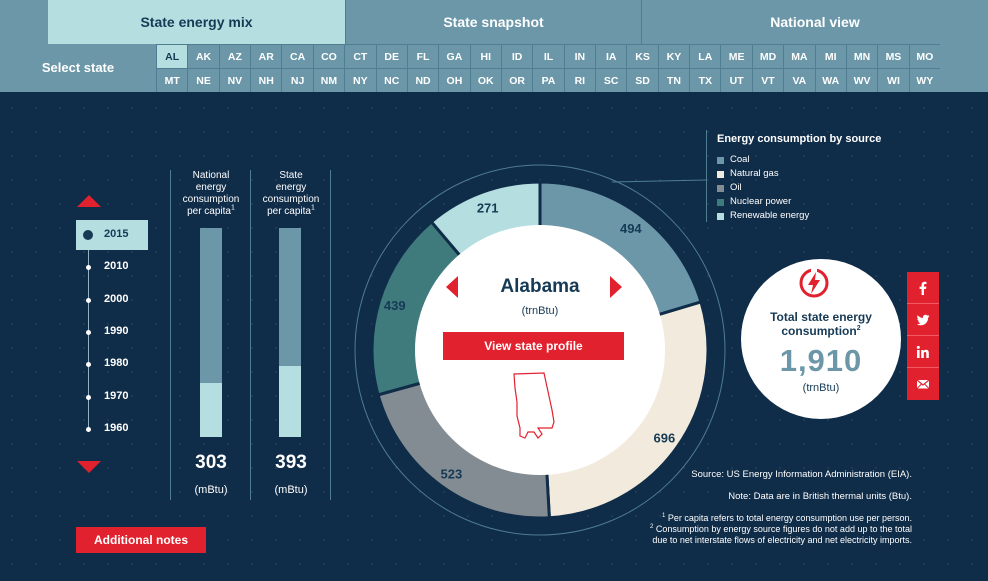 The image size is (988, 581). I want to click on email-share-button, so click(923, 384).